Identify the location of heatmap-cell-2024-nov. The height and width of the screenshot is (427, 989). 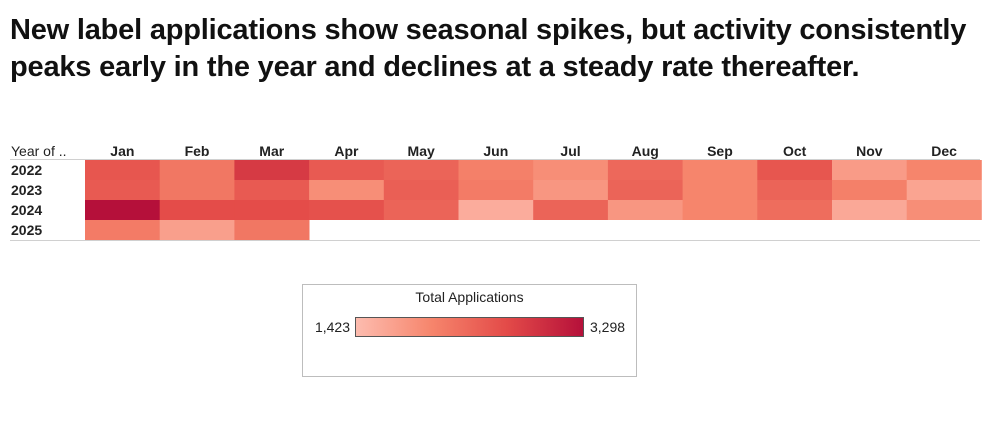
(870, 210).